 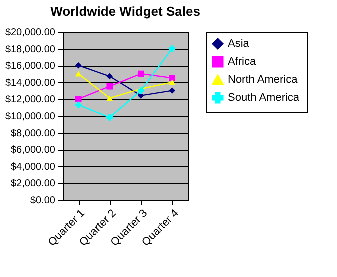 I want to click on y-tick-label: $6,000.00, so click(x=33, y=150).